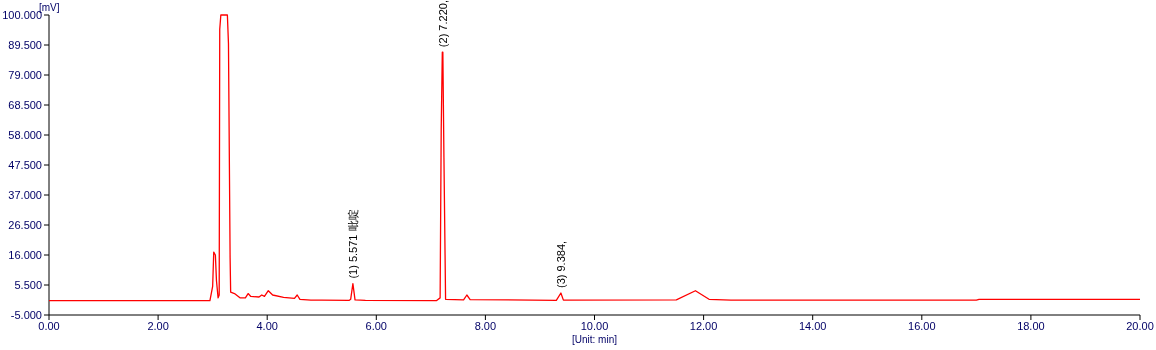  What do you see at coordinates (26, 315) in the screenshot?
I see `y-tick-label: -5.000` at bounding box center [26, 315].